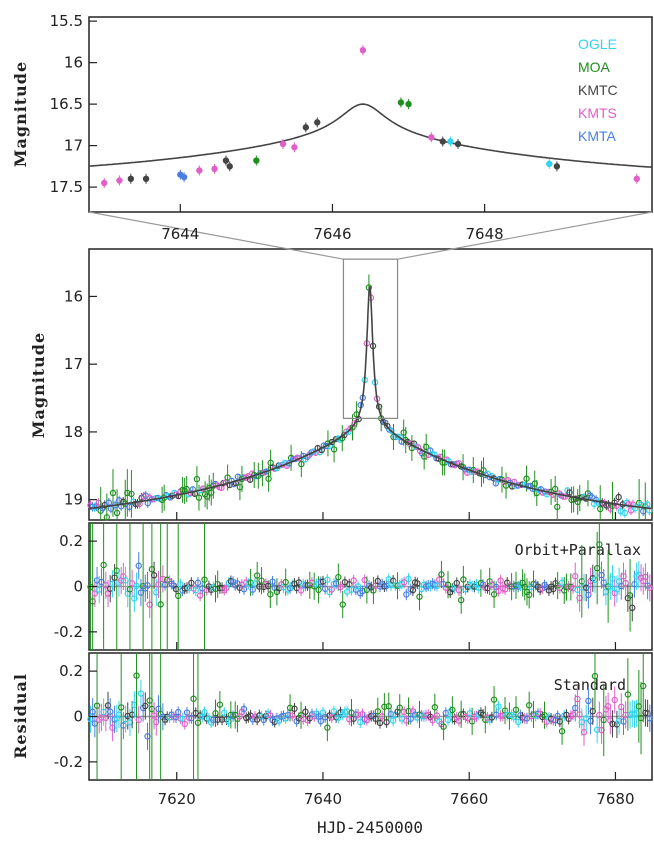 This screenshot has width=654, height=847. I want to click on main-ytick-label: 19, so click(73, 500).